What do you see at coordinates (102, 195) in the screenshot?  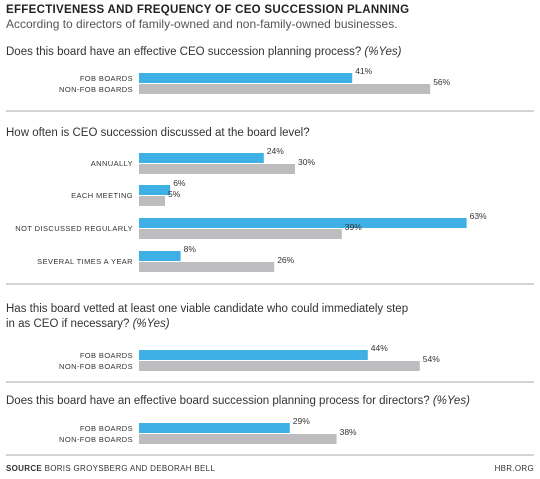 I see `panel2-each-meeting-label: EACH MEETING` at bounding box center [102, 195].